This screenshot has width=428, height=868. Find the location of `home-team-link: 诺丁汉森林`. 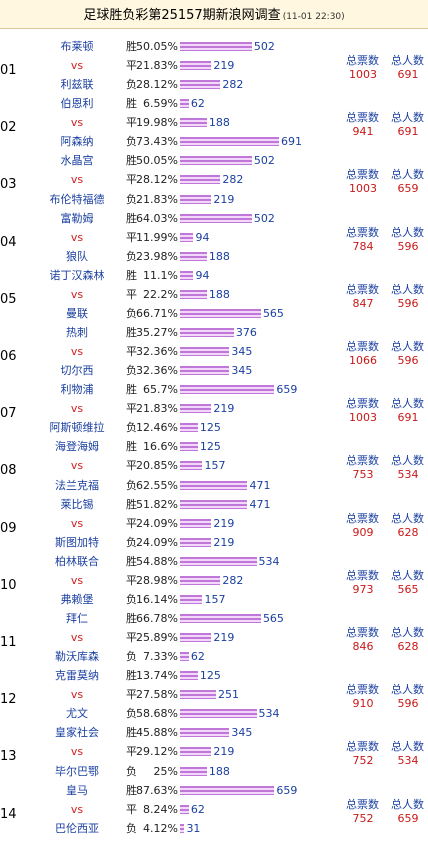

home-team-link: 诺丁汉森林 is located at coordinates (77, 275).